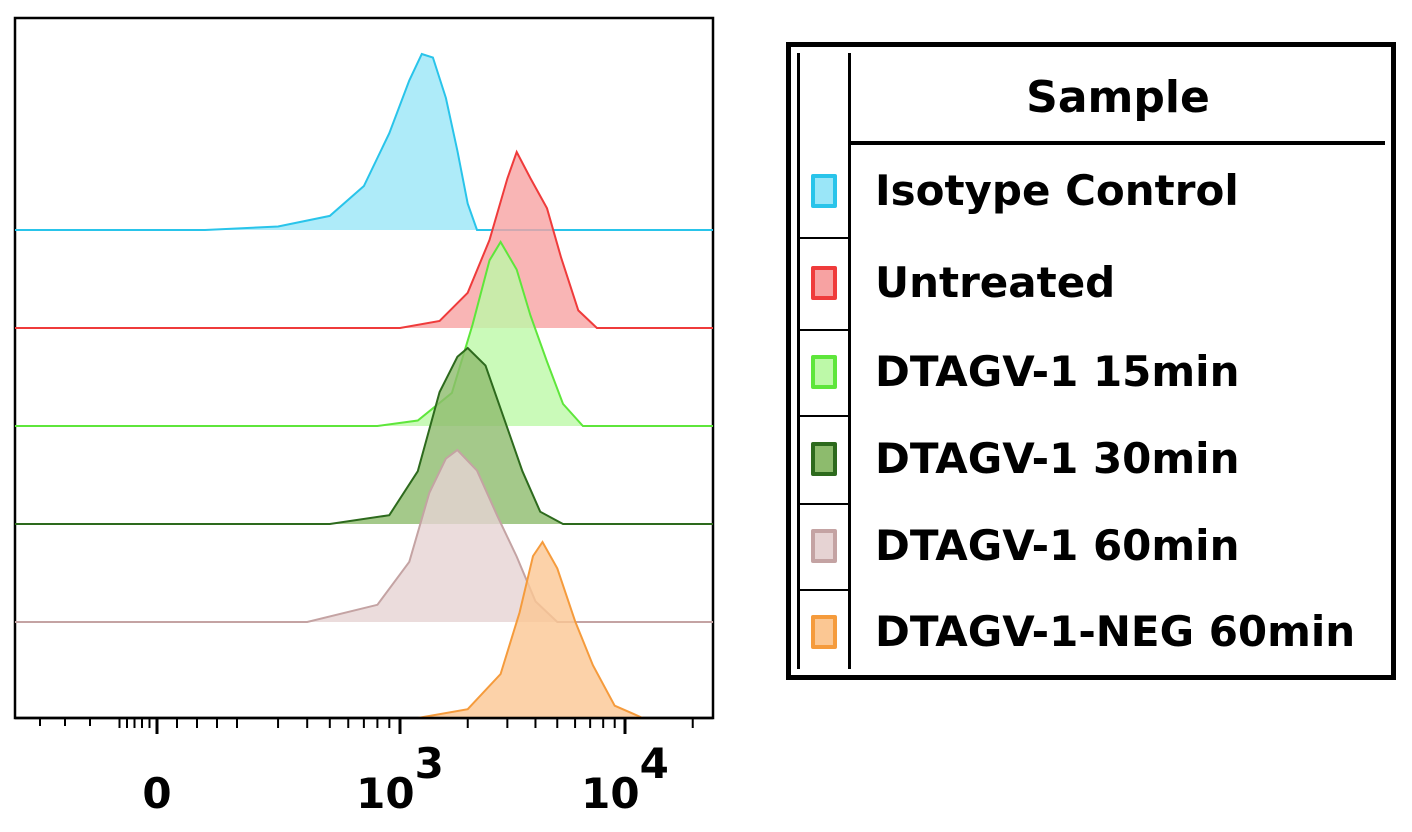 Image resolution: width=1412 pixels, height=832 pixels. I want to click on legend-label: Isotype Control, so click(1057, 190).